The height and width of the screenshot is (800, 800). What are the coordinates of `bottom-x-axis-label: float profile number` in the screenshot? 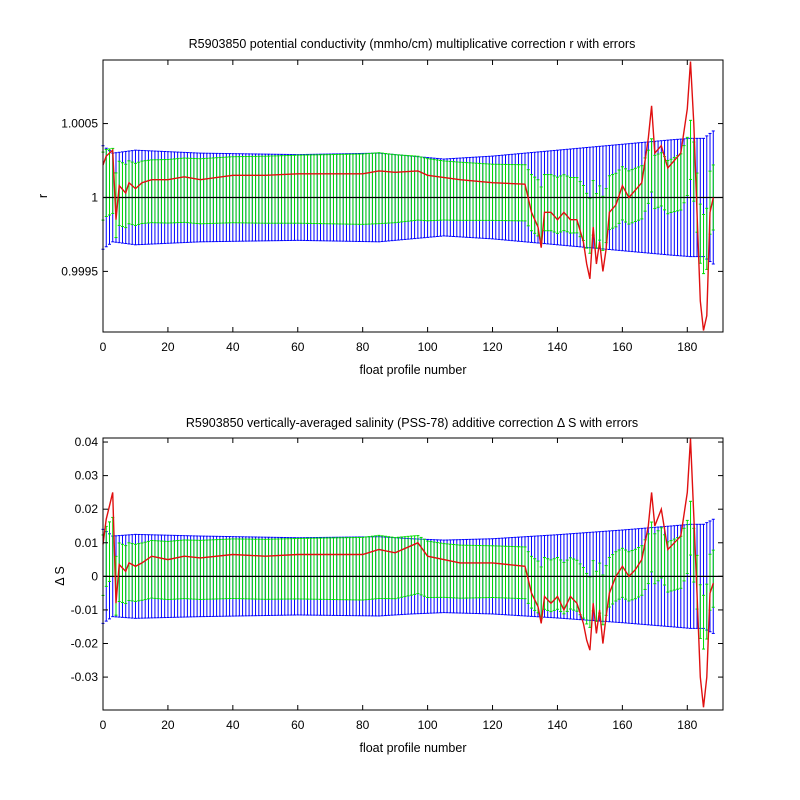 It's located at (412, 748).